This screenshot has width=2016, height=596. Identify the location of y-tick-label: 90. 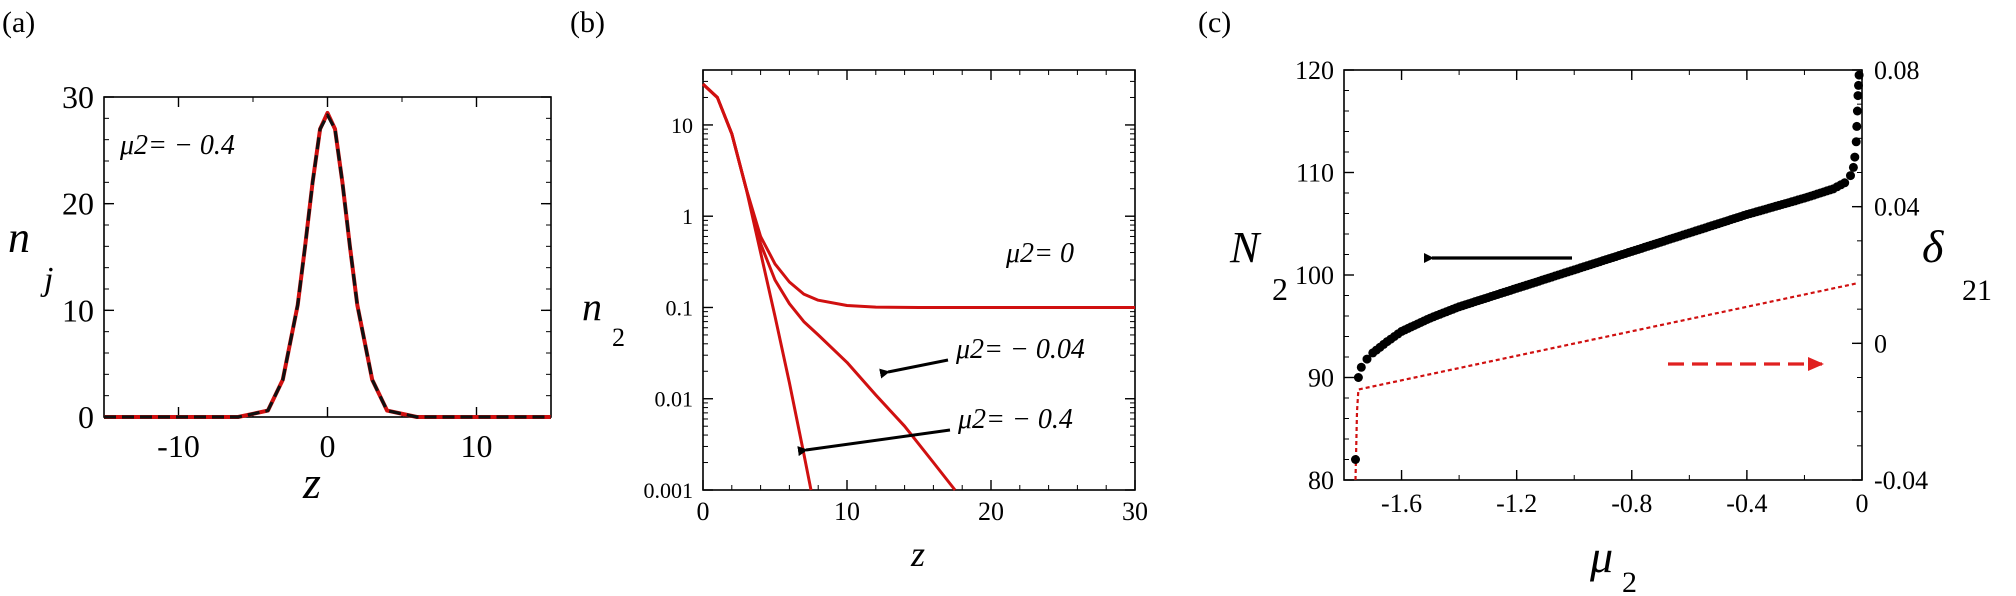
(1321, 378).